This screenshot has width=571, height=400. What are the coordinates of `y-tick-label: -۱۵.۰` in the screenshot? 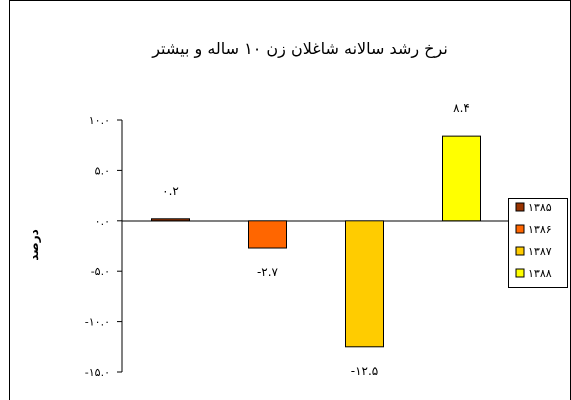 It's located at (97, 372).